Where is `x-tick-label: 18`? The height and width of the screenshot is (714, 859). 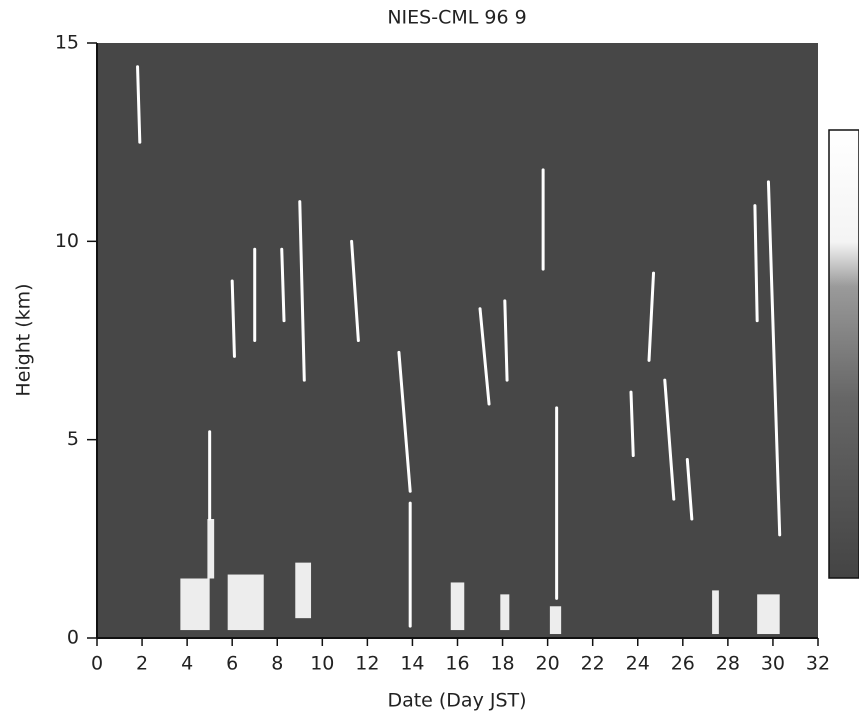 x-tick-label: 18 is located at coordinates (502, 664).